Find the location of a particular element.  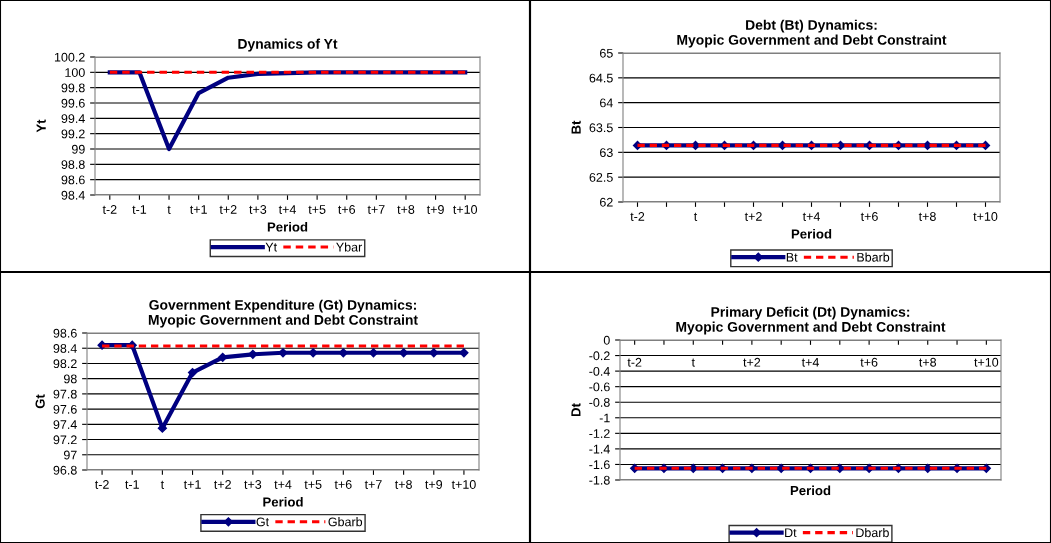

y-tick-label: 100.2 is located at coordinates (69, 57).